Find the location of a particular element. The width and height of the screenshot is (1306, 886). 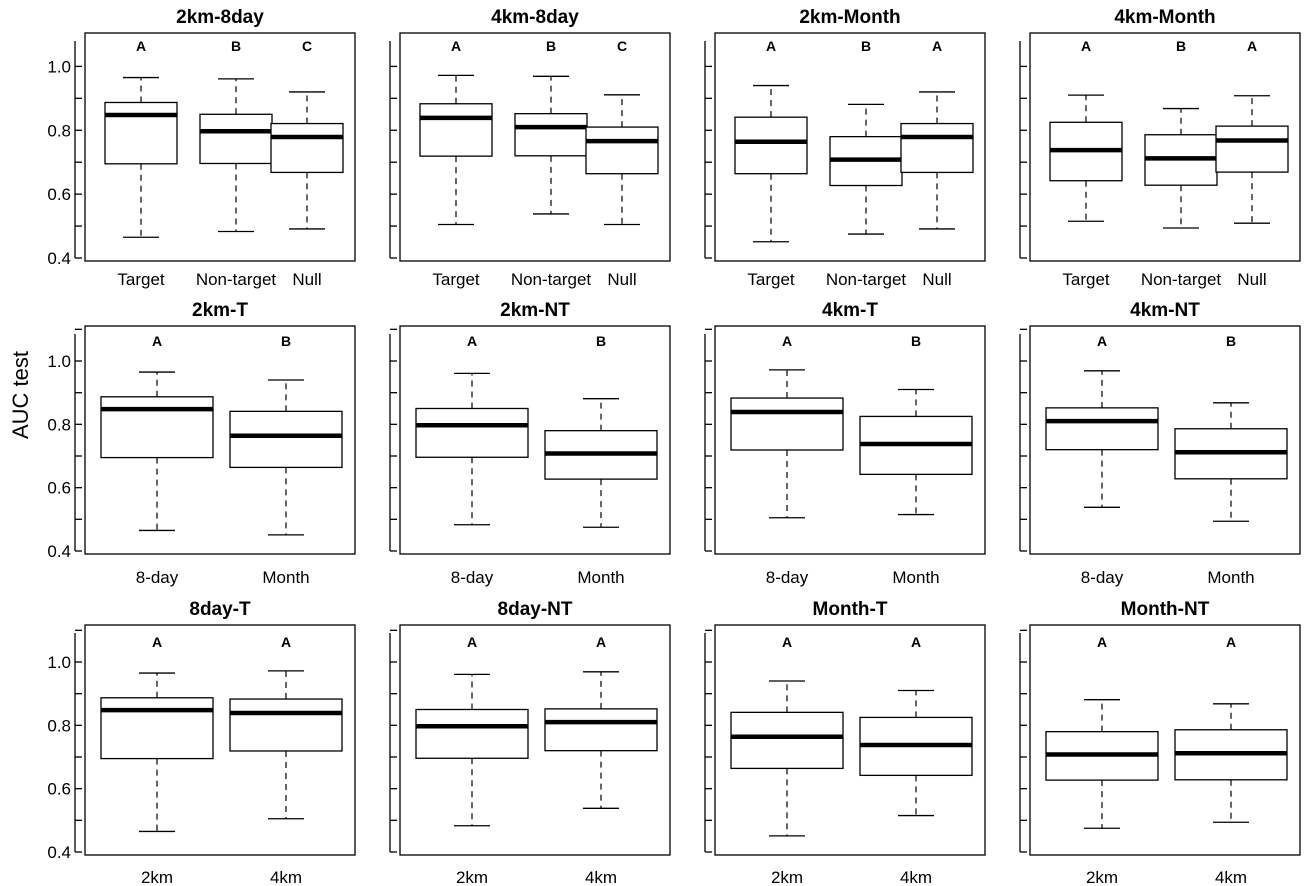

chart-panel: 8day-NT A 2km A 4km is located at coordinates (530, 742).